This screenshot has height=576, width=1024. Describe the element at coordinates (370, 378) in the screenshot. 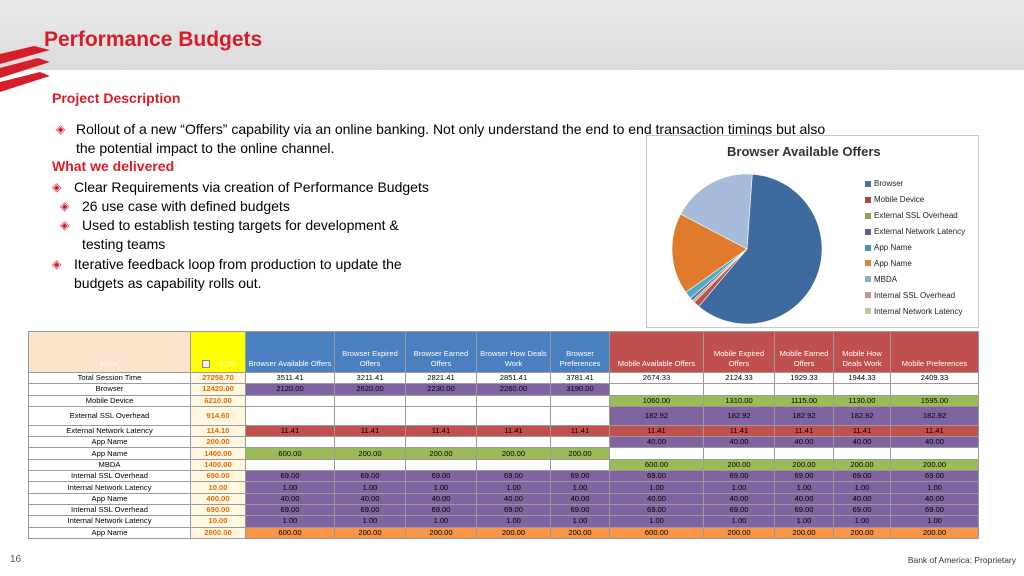

I see `table-cell: 3211.41` at that location.